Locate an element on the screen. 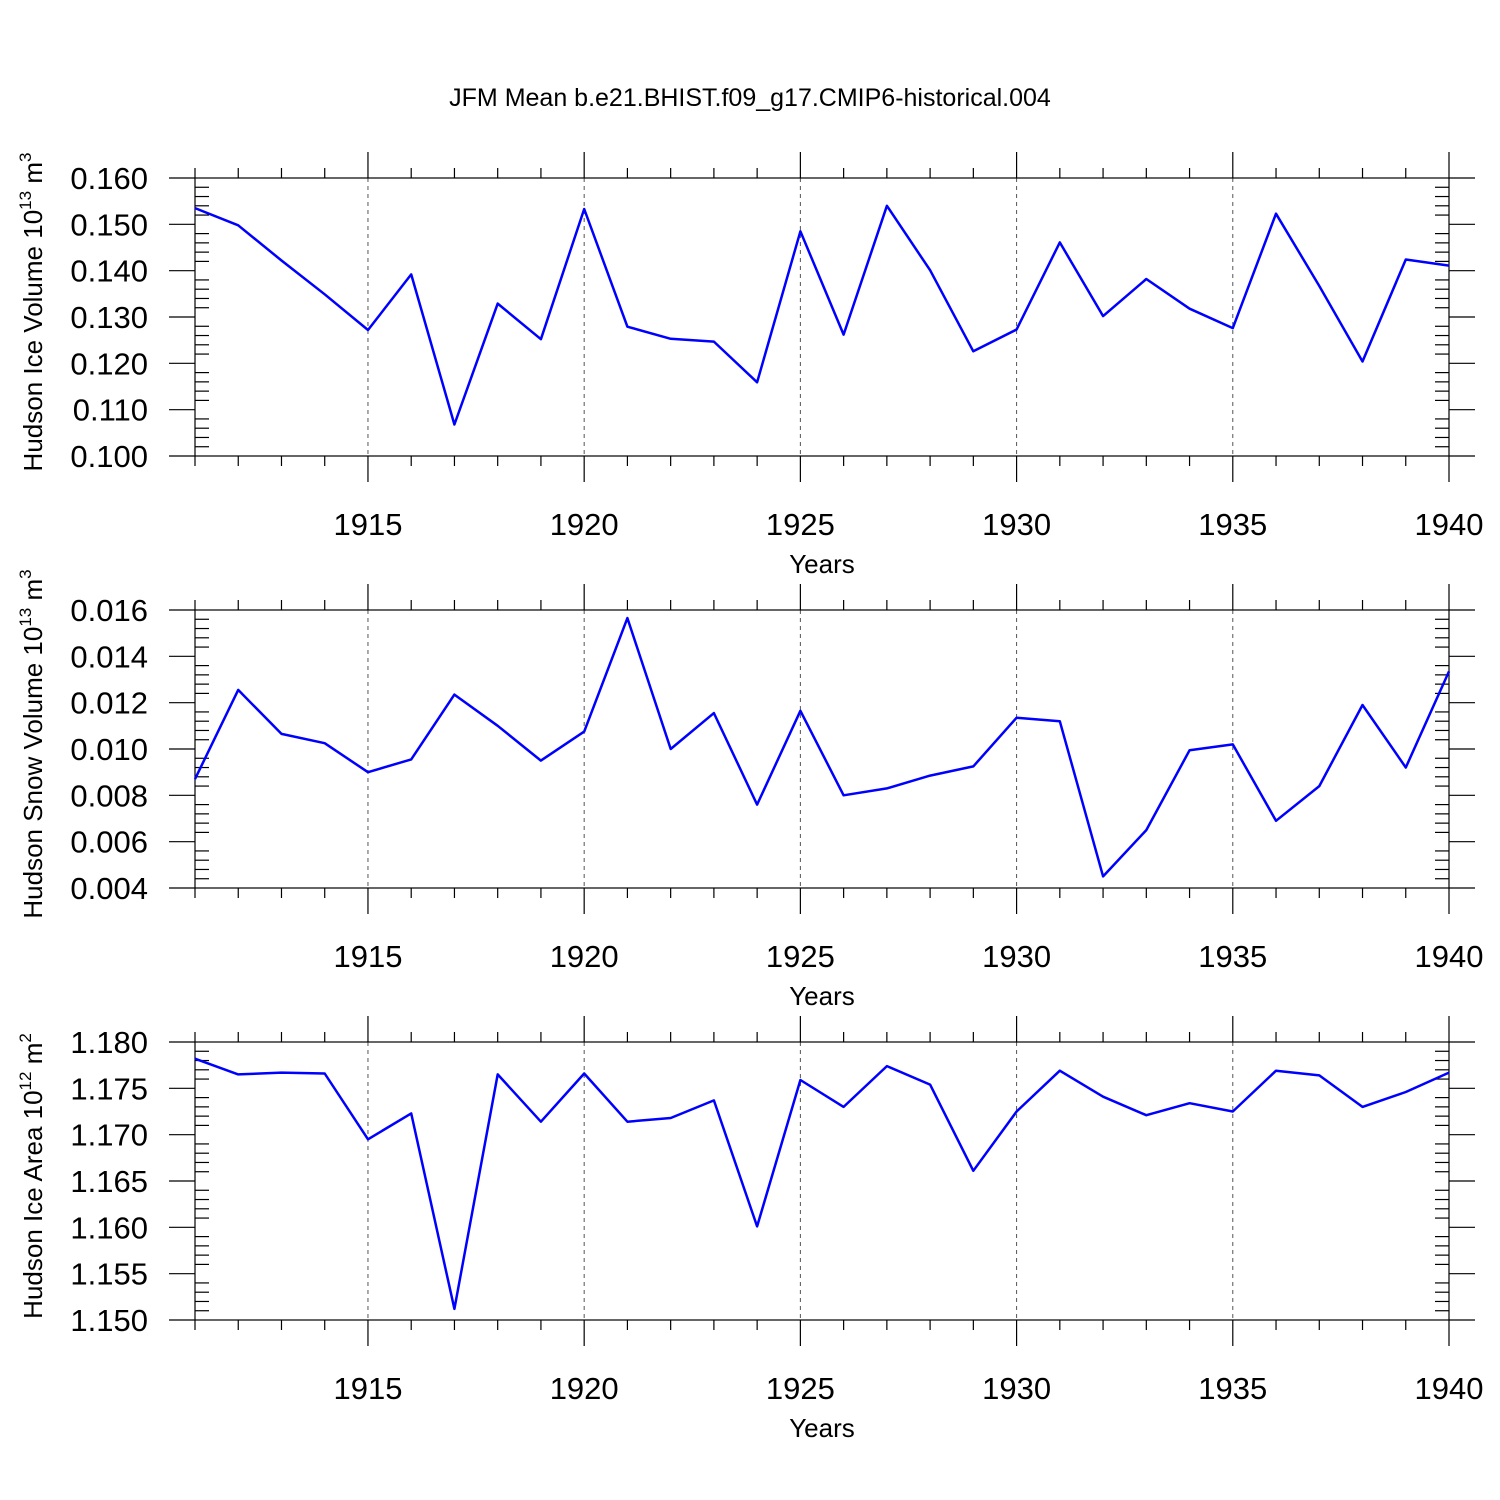 This screenshot has width=1500, height=1500. y-tick-label: 1.150 is located at coordinates (109, 1320).